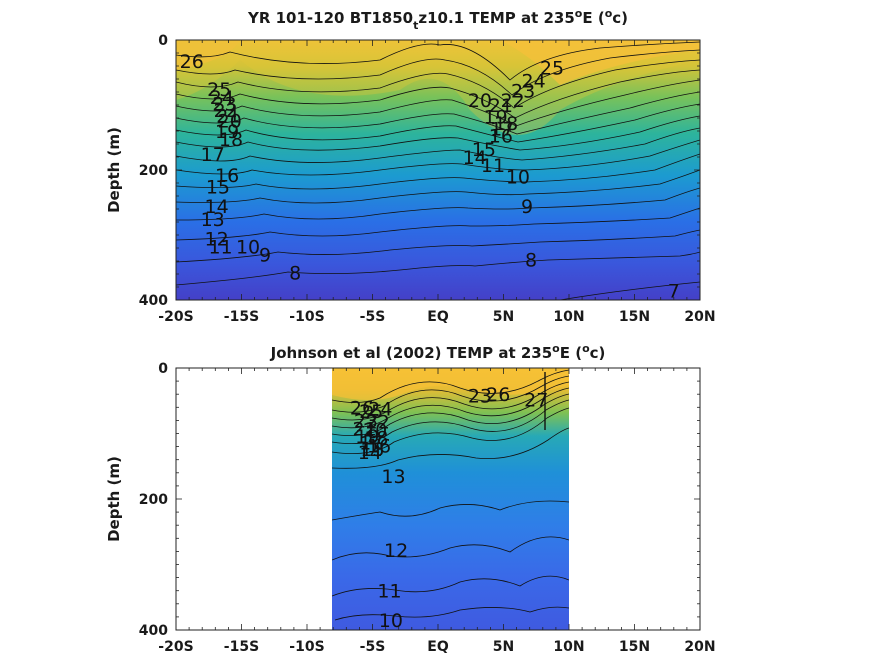  Describe the element at coordinates (438, 352) in the screenshot. I see `panel-bottom-title: Johnson et al (2002) TEMP at 235oE (oc)` at that location.